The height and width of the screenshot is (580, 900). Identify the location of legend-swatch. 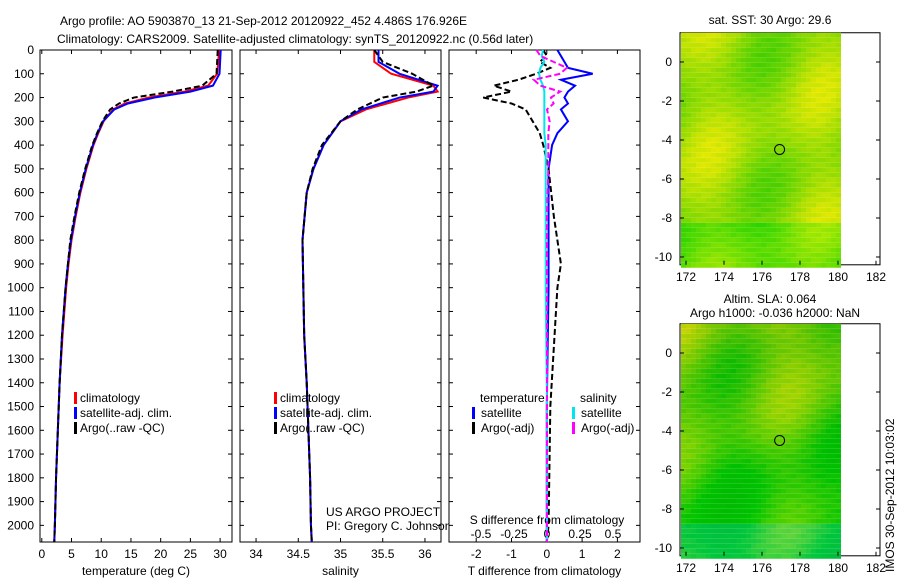
(275, 398).